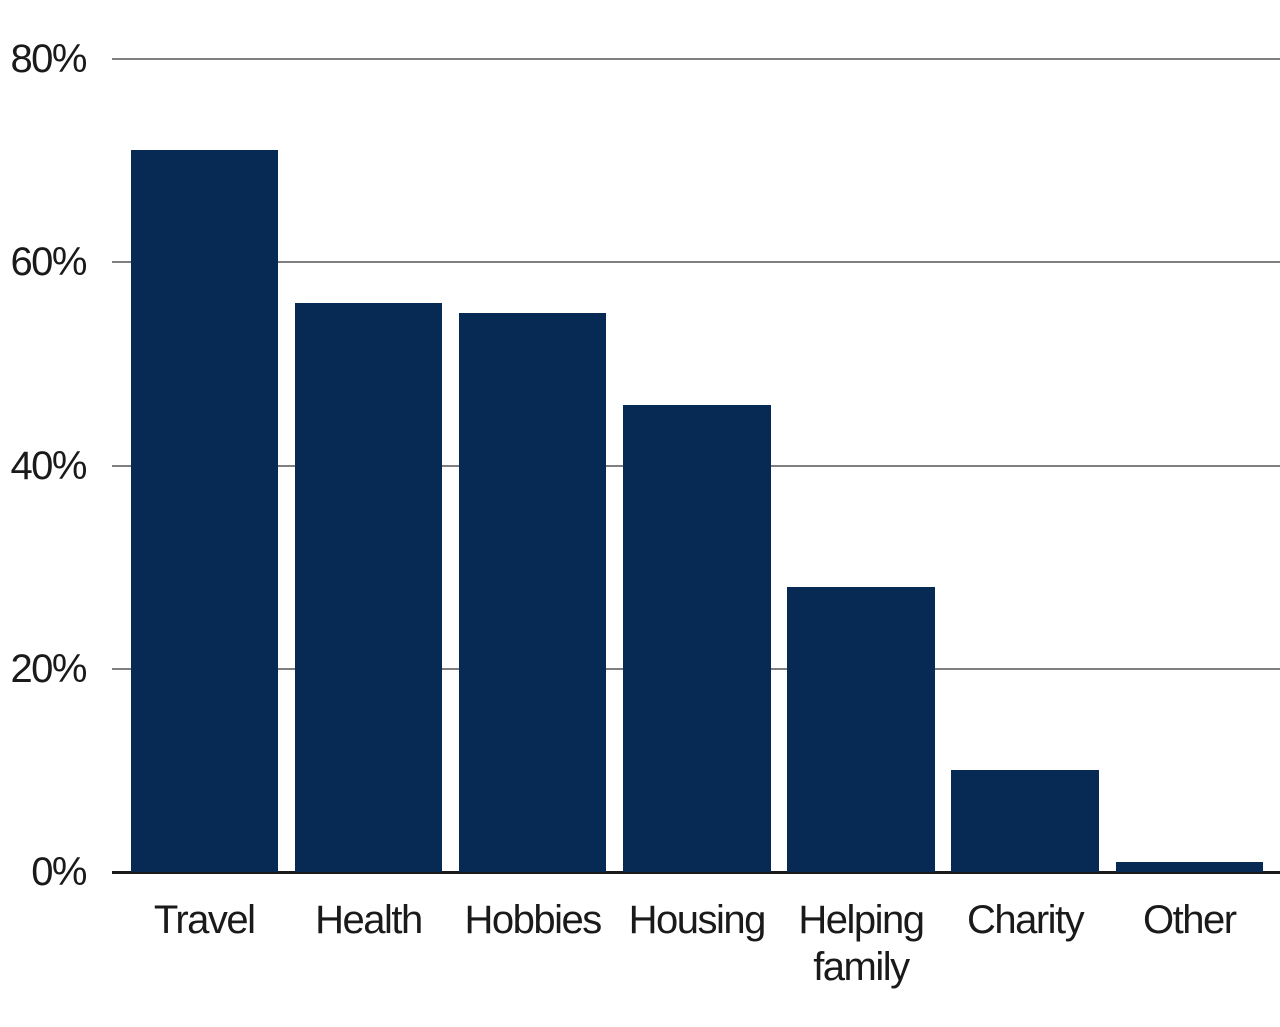  I want to click on y-tick-label-20: 20%, so click(48, 668).